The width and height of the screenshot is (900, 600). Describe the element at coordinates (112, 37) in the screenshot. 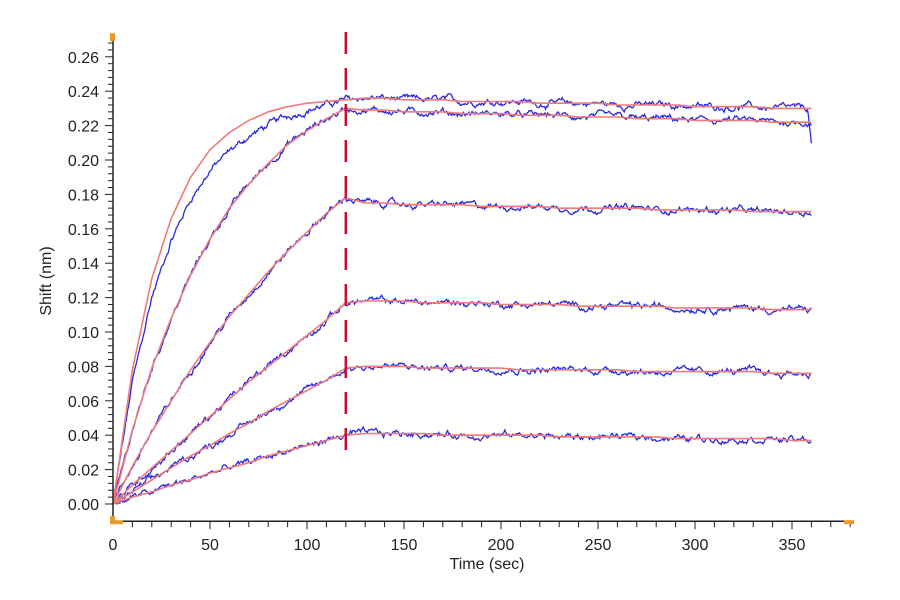

I see `y-axis-end-handle` at that location.